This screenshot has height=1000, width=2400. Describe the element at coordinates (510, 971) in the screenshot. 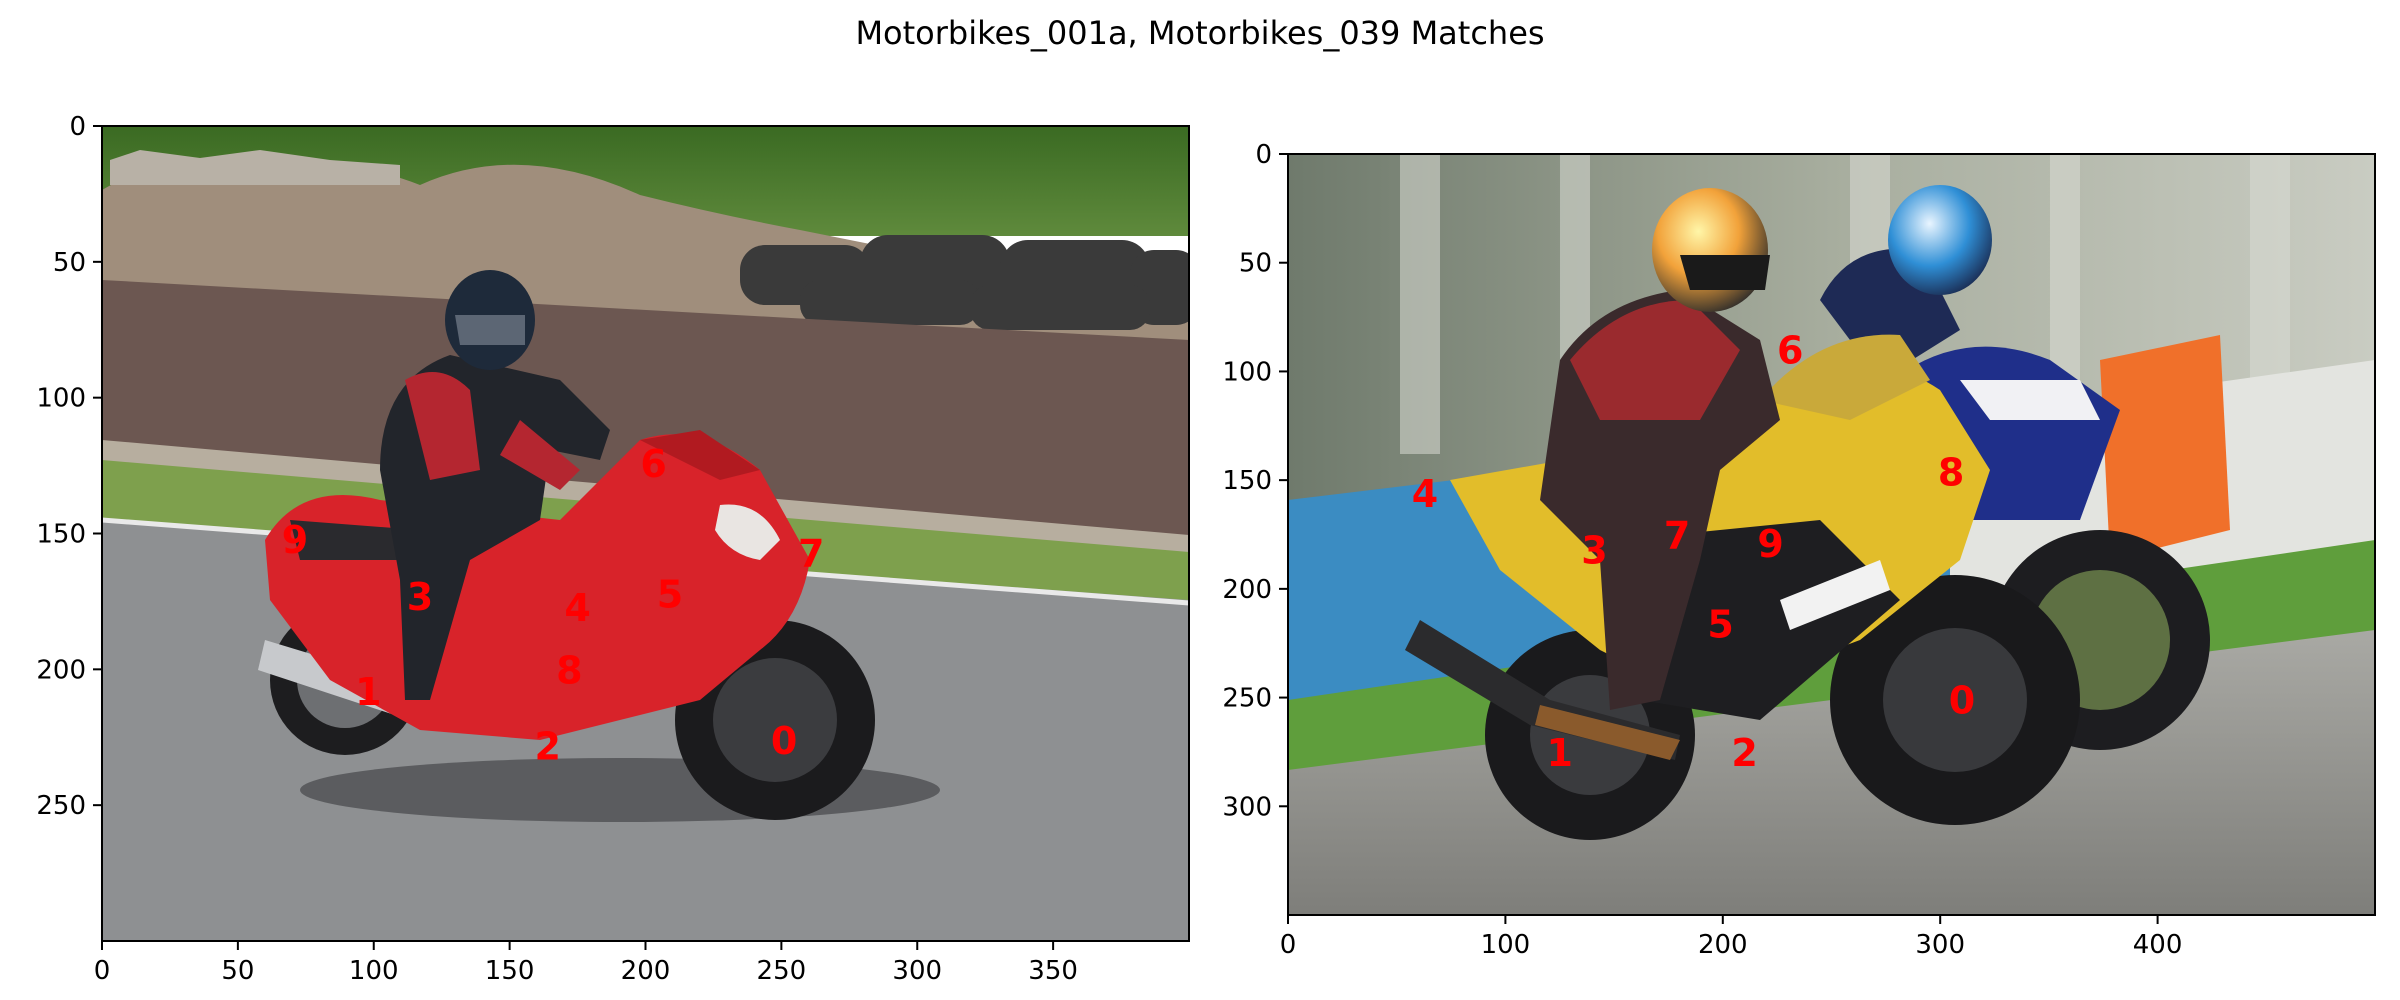

I see `x-tick-label: 150` at that location.